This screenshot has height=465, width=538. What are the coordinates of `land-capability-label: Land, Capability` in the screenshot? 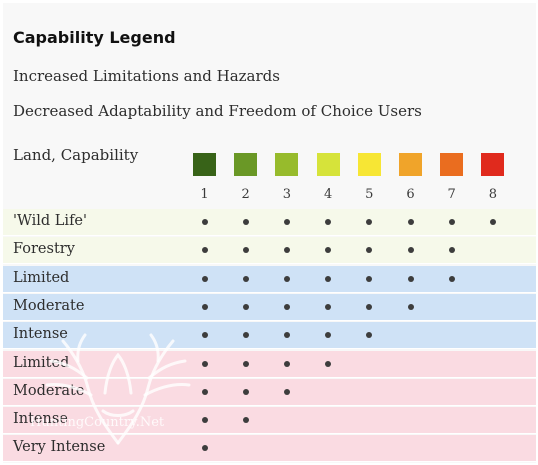 It's located at (76, 155).